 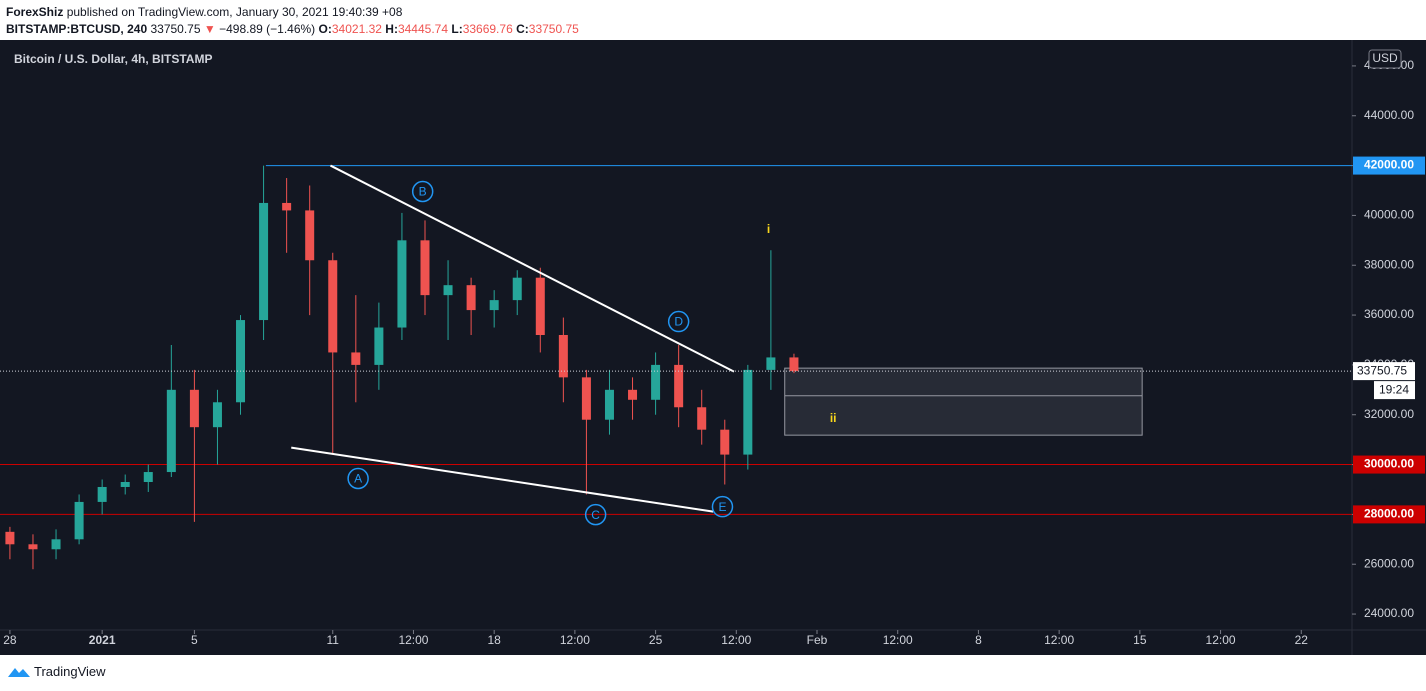 I want to click on countdown: 19:24, so click(x=1394, y=389).